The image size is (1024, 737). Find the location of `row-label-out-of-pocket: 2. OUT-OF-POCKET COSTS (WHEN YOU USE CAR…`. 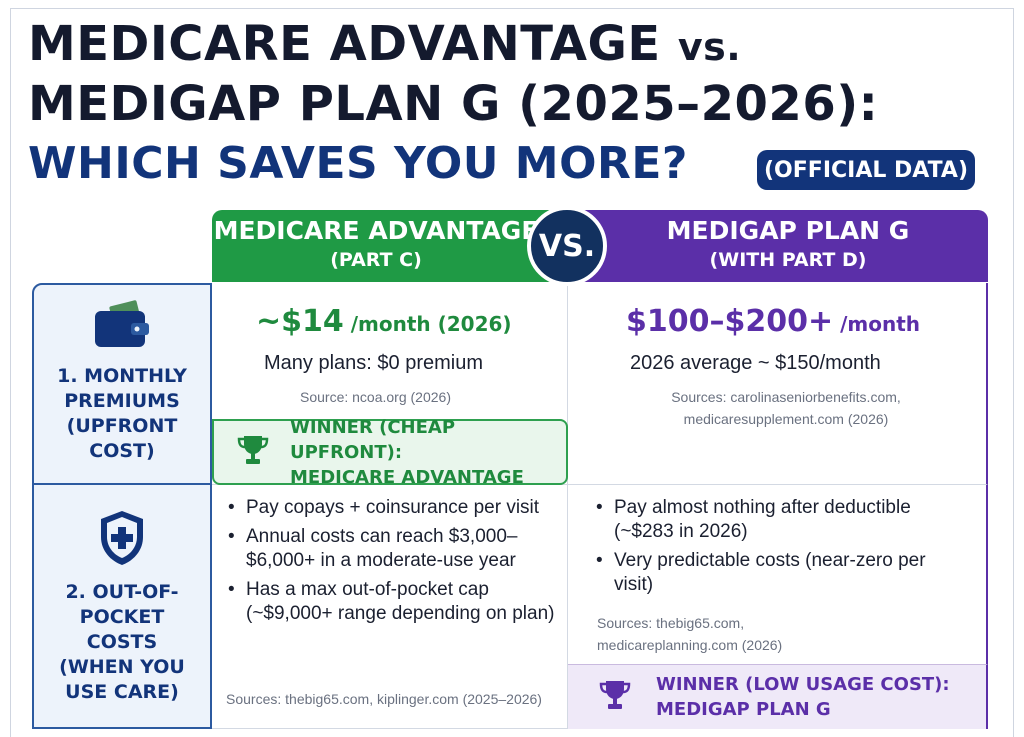

row-label-out-of-pocket: 2. OUT-OF-POCKET COSTS (WHEN YOU USE CAR… is located at coordinates (122, 607).